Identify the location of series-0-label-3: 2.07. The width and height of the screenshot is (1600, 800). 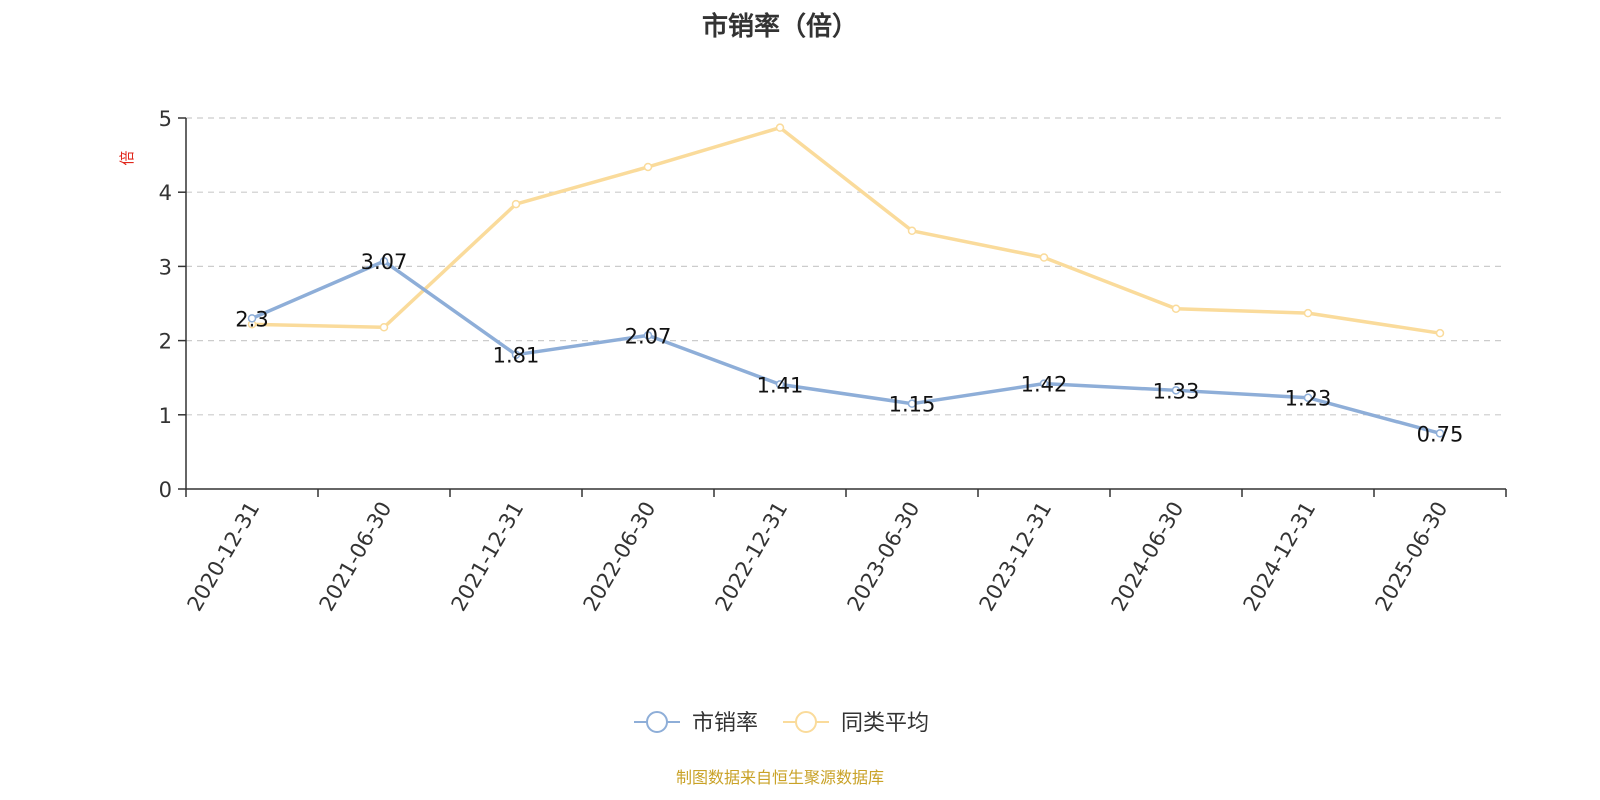
(648, 336).